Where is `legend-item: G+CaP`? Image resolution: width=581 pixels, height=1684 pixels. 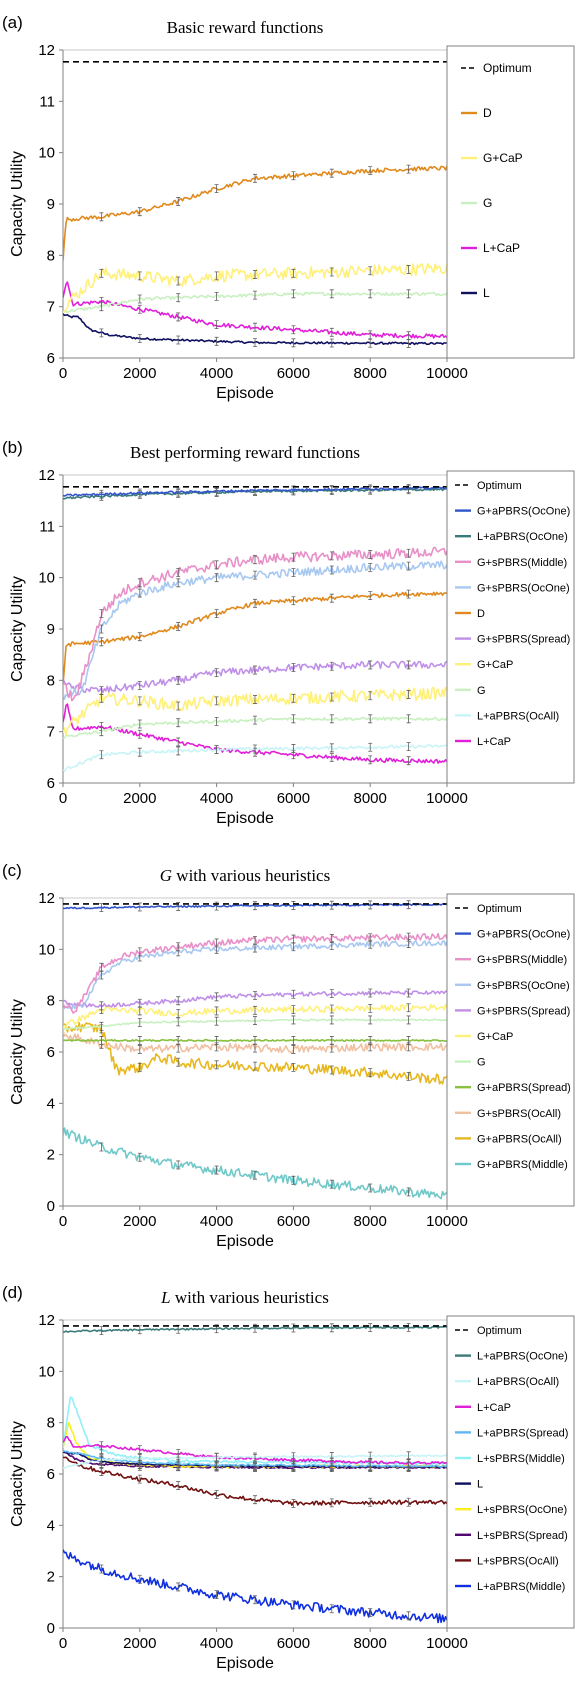
legend-item: G+CaP is located at coordinates (484, 1037).